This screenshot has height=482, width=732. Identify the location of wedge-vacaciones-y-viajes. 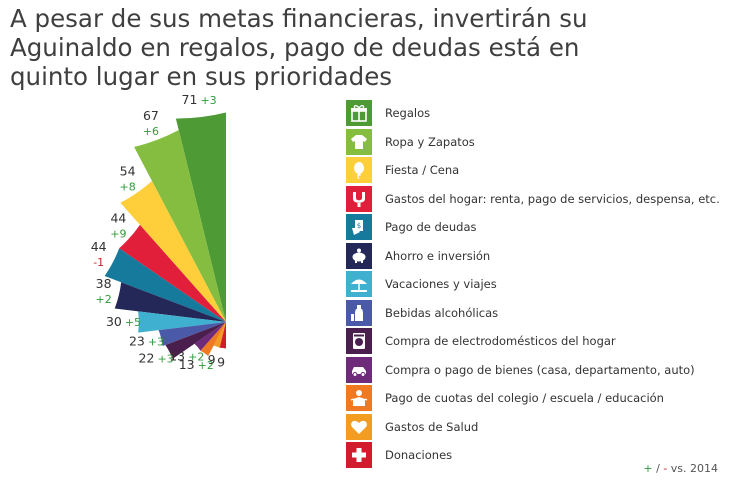
(182, 322).